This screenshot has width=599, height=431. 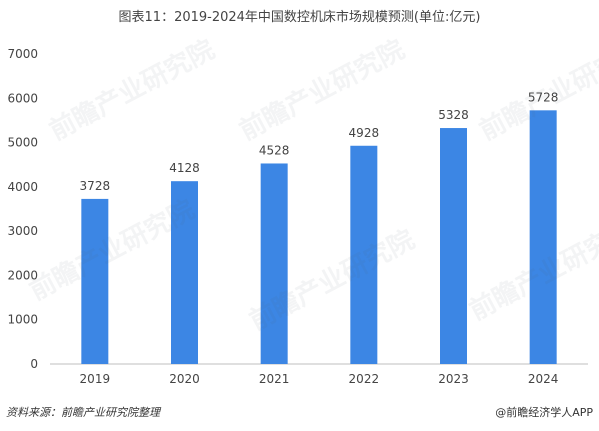 I want to click on x-tick-label: 2021, so click(x=274, y=379).